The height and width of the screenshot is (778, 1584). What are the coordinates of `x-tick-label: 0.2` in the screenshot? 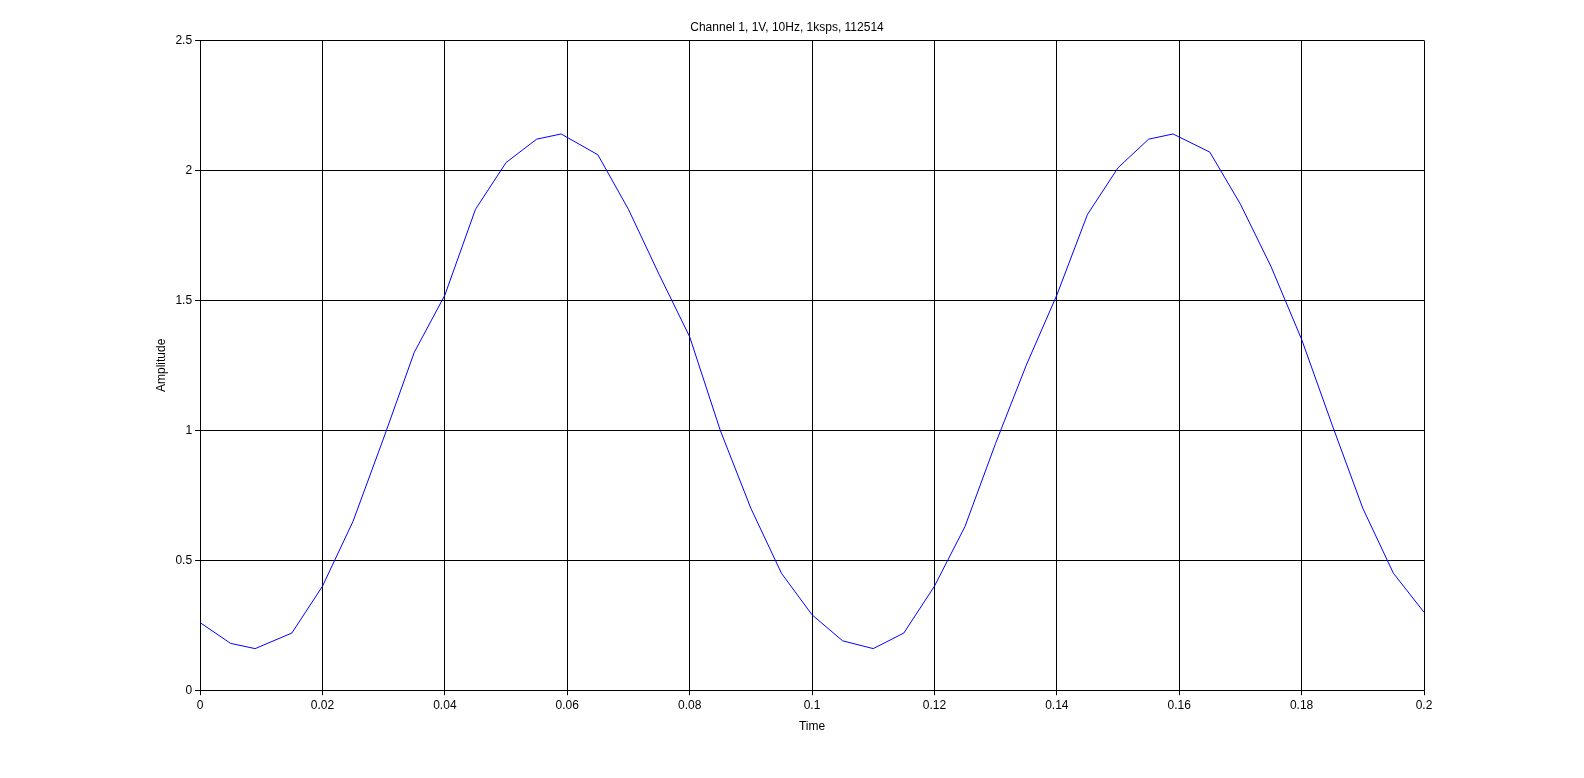 It's located at (1424, 704).